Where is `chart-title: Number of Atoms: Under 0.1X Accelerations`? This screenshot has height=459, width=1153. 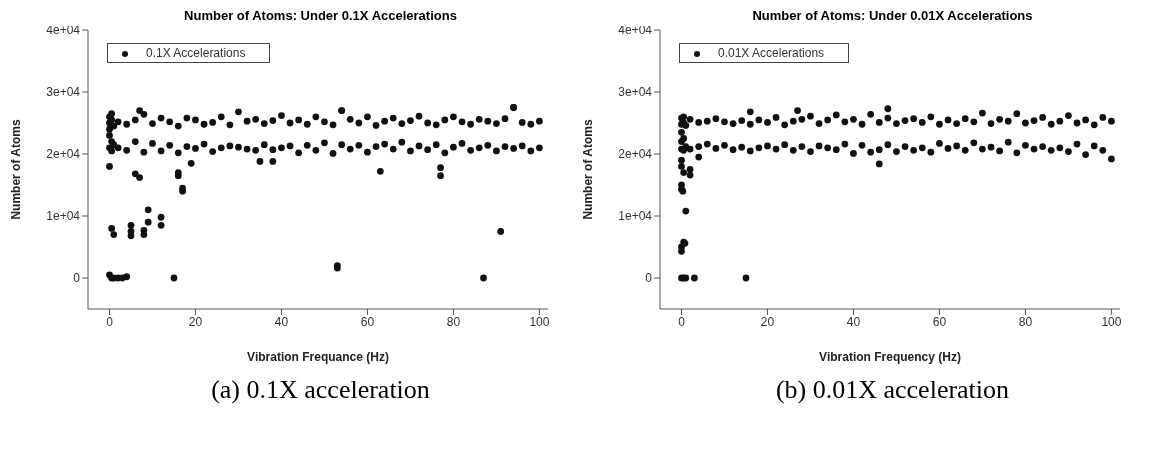 chart-title: Number of Atoms: Under 0.1X Accelerations is located at coordinates (320, 16).